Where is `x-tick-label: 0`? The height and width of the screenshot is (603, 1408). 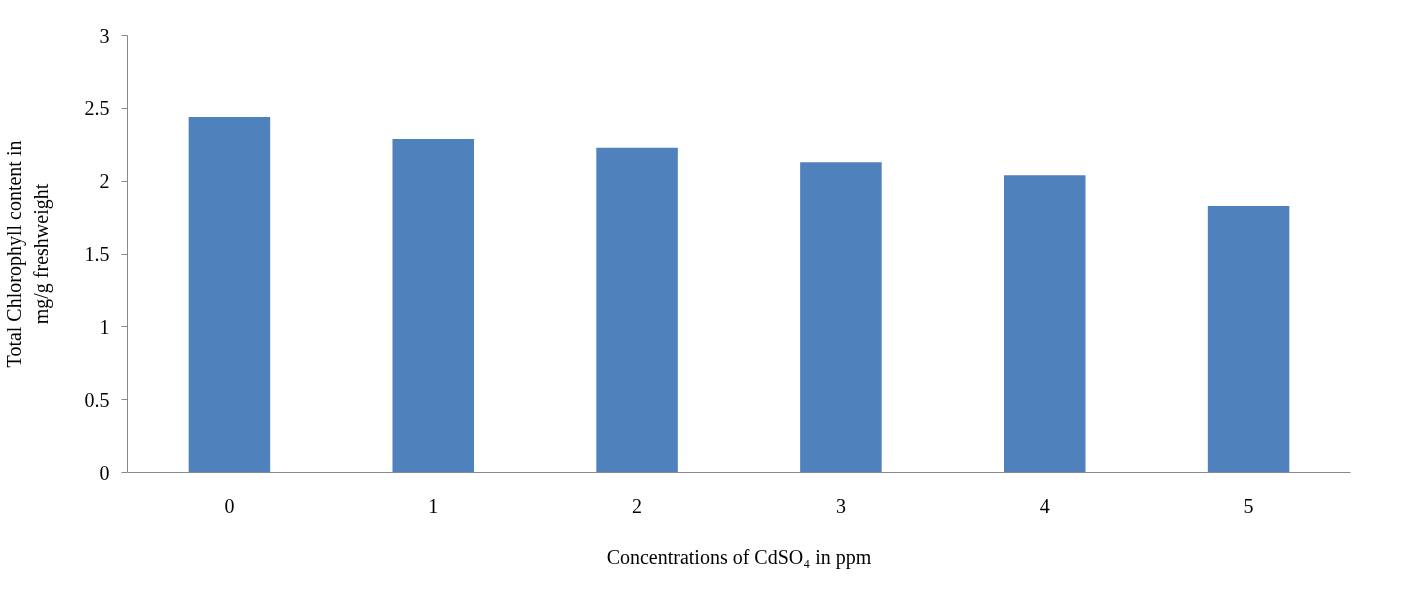
x-tick-label: 0 is located at coordinates (229, 505).